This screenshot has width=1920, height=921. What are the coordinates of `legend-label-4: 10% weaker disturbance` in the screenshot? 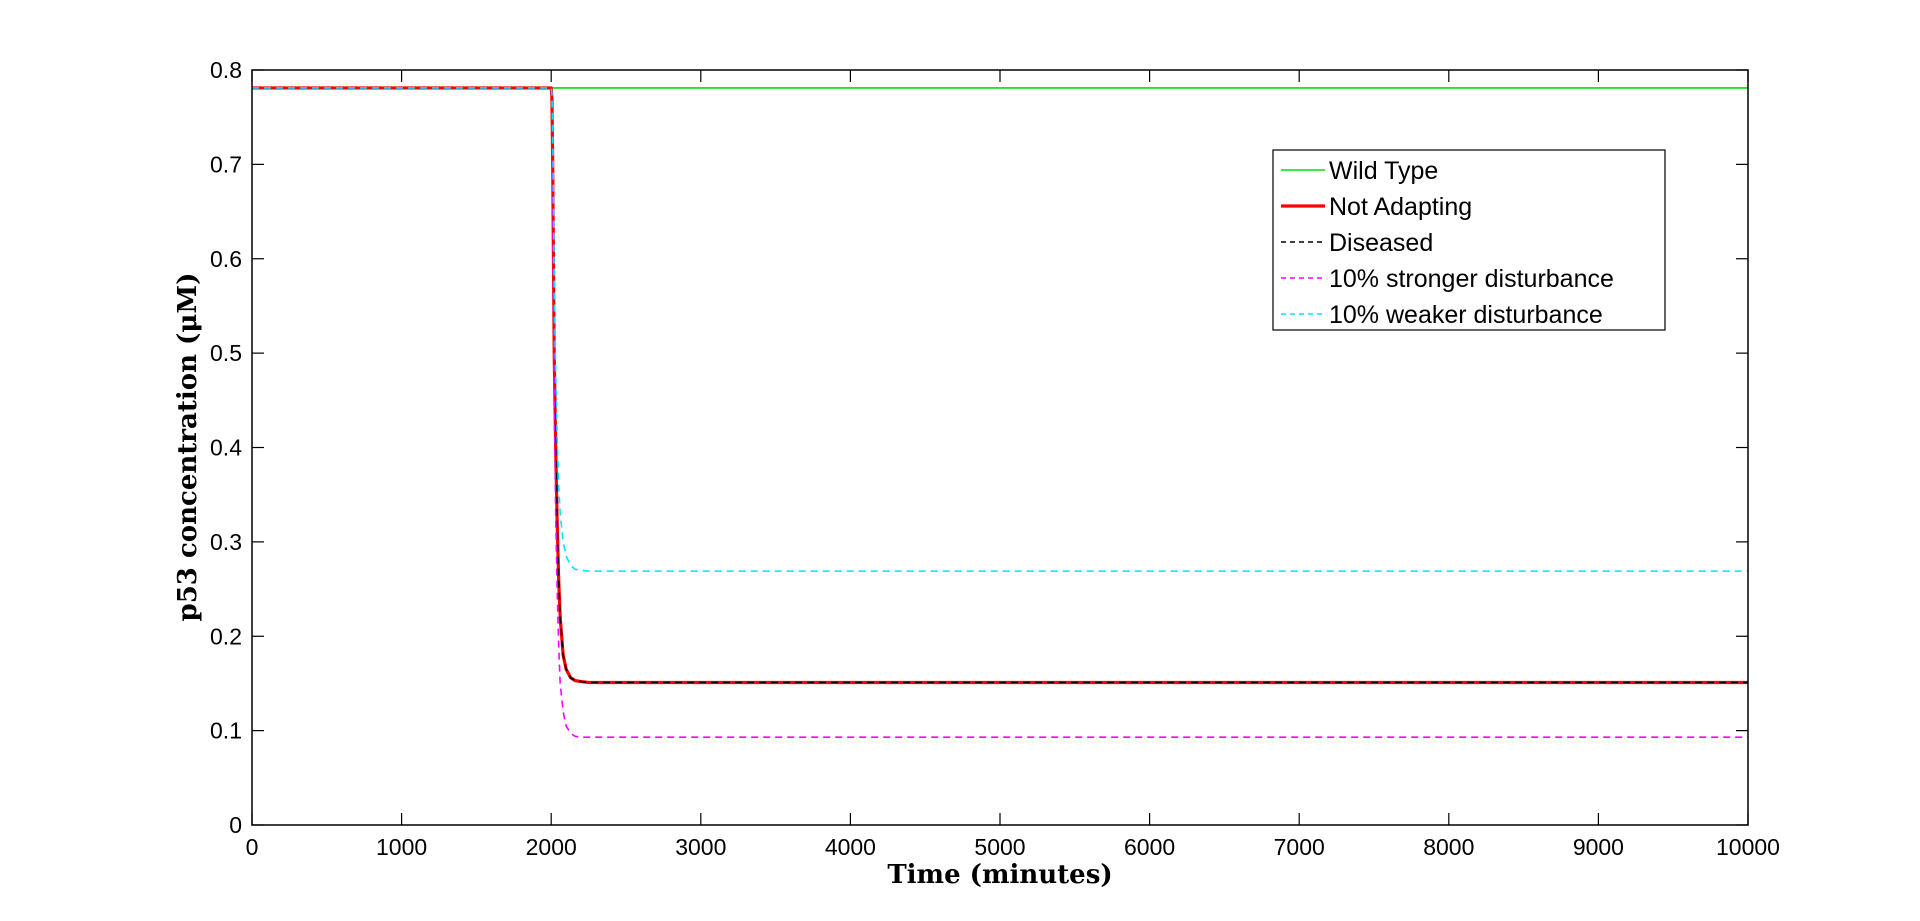 It's located at (1466, 315).